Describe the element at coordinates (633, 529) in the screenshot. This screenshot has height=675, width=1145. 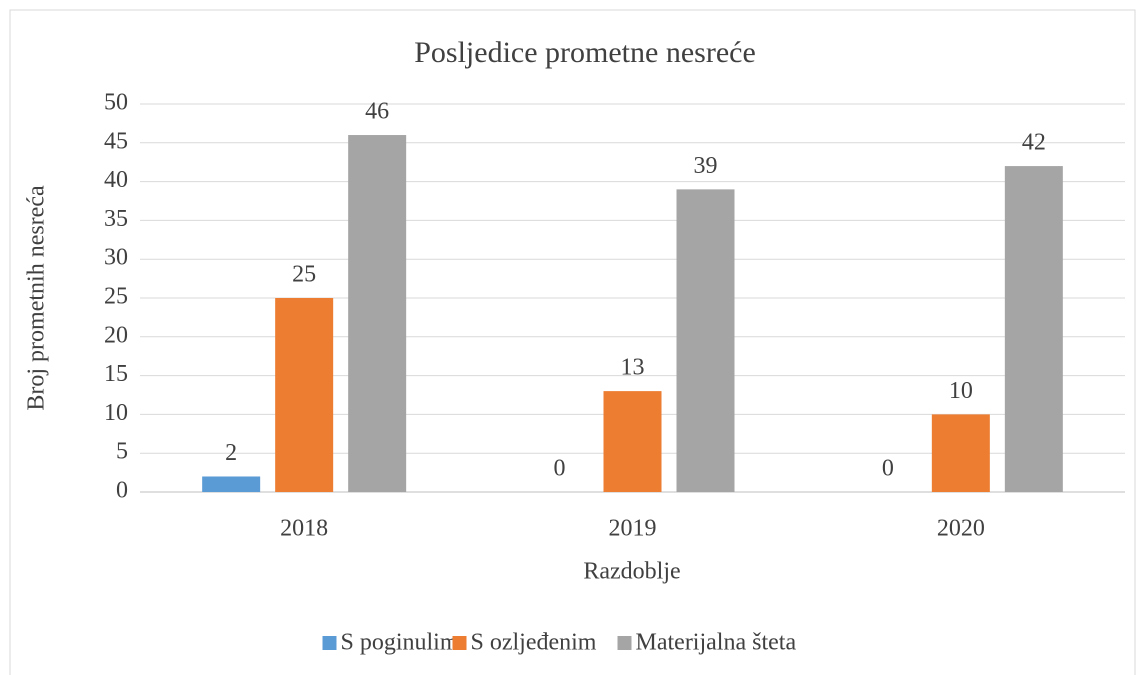
I see `x-tick-label: 2019` at that location.